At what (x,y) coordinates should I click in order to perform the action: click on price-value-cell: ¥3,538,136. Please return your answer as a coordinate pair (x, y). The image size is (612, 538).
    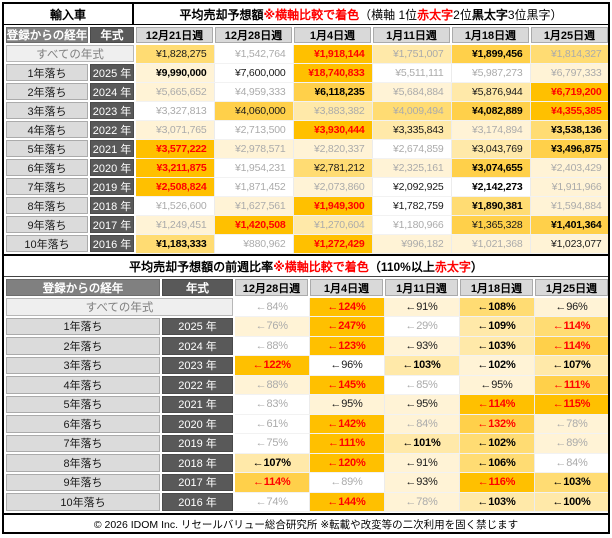
    Looking at the image, I should click on (569, 130).